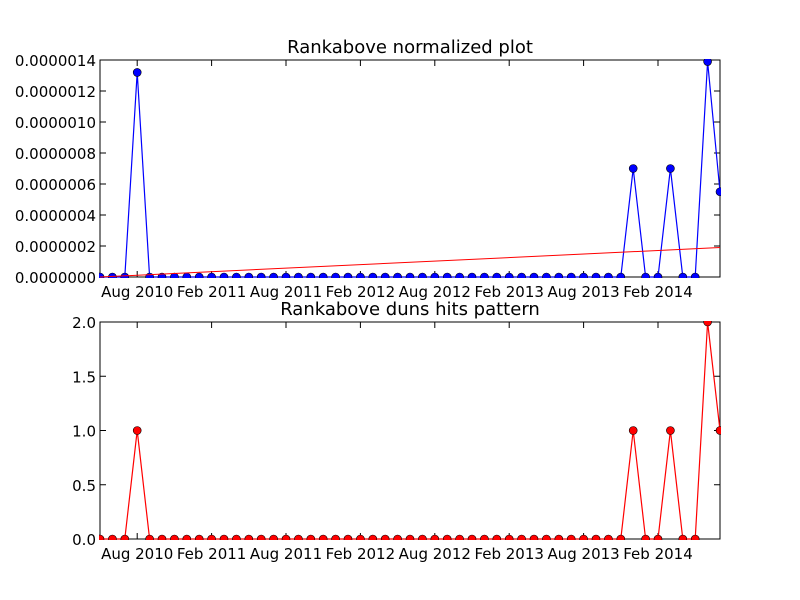 Image resolution: width=800 pixels, height=600 pixels. I want to click on bottom-chart-title: Rankabove duns hits pattern, so click(410, 309).